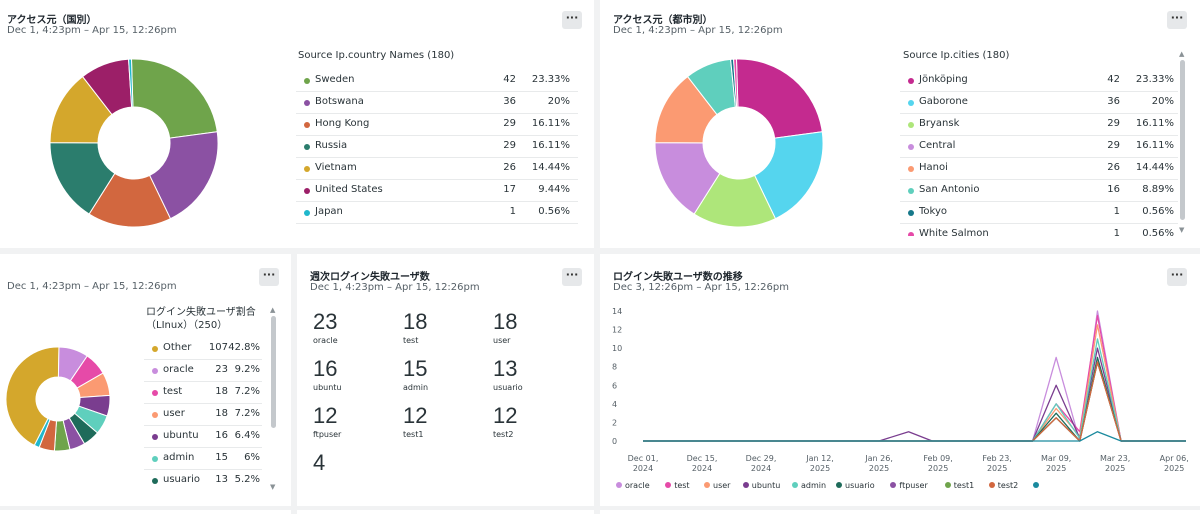 The width and height of the screenshot is (1200, 514). Describe the element at coordinates (247, 369) in the screenshot. I see `linux-row-pct: 9.2%` at that location.